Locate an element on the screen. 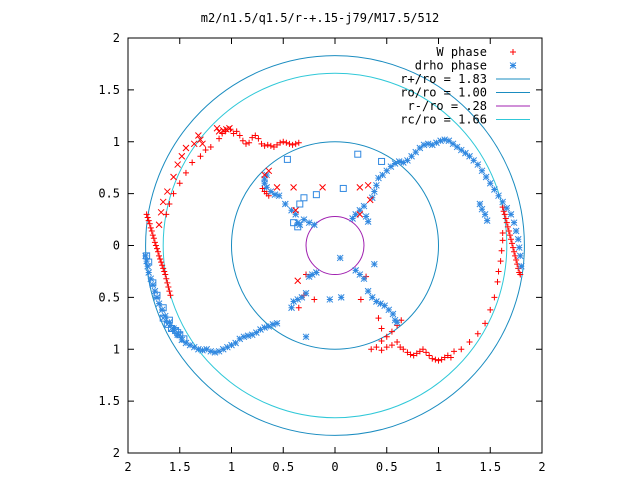 This screenshot has width=640, height=480. legend-label: r+/ro = 1.83 is located at coordinates (443, 79).